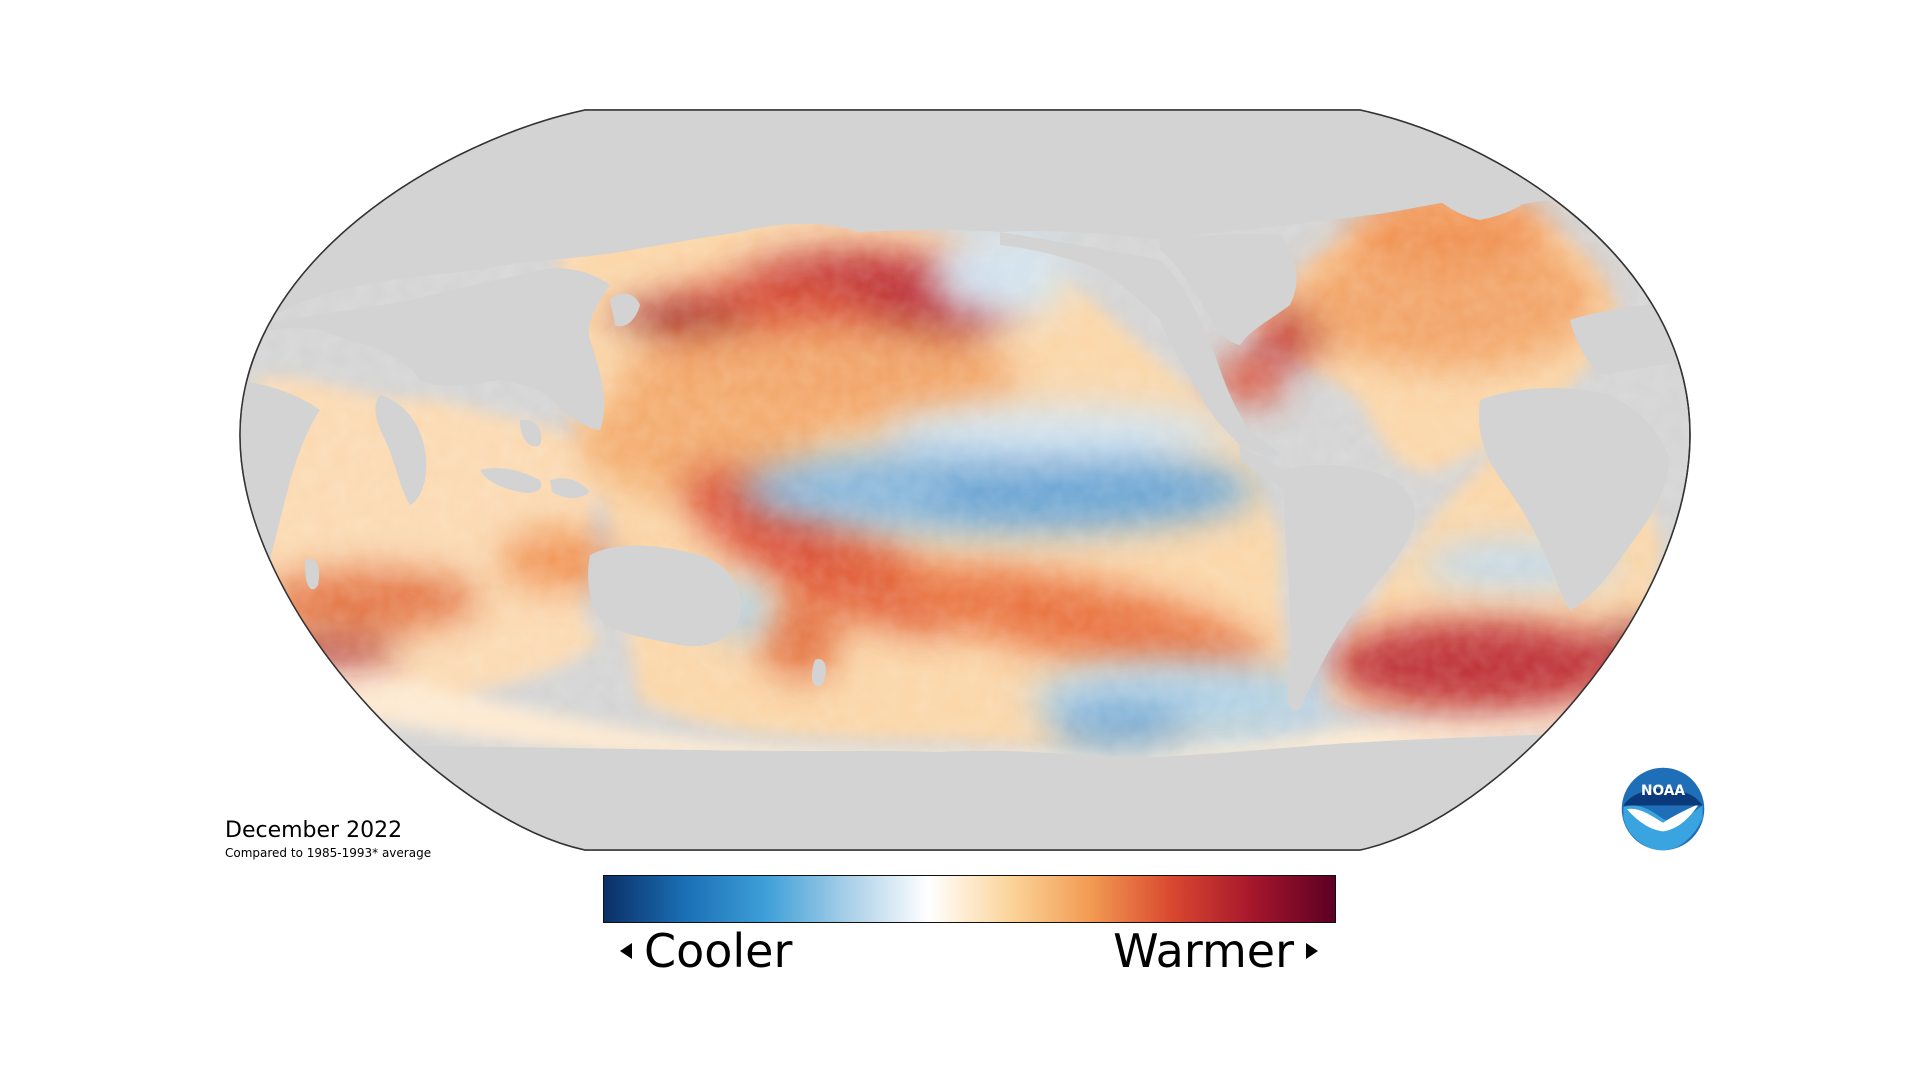  What do you see at coordinates (626, 951) in the screenshot?
I see `left-arrow-icon` at bounding box center [626, 951].